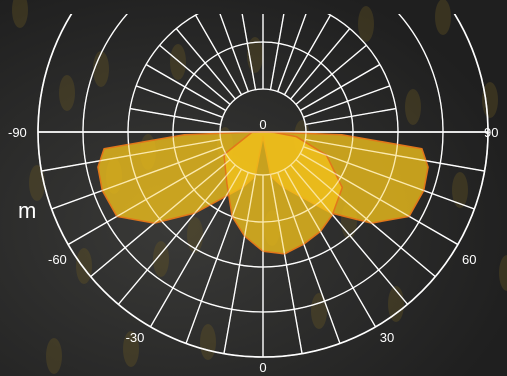 This screenshot has height=376, width=507. Describe the element at coordinates (469, 259) in the screenshot. I see `tick-label: 60` at that location.